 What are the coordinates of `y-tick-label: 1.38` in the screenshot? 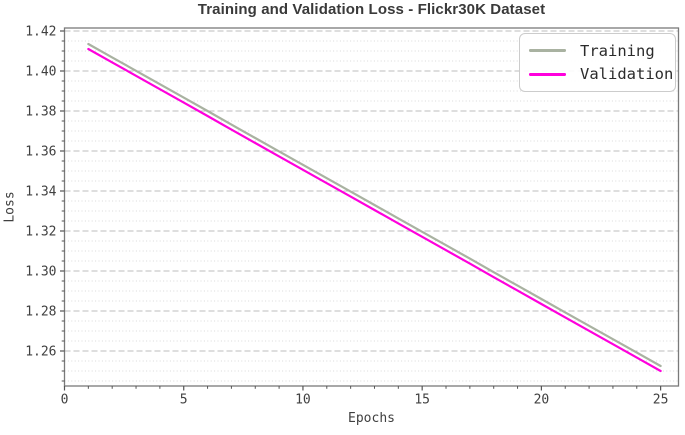 It's located at (40, 112).